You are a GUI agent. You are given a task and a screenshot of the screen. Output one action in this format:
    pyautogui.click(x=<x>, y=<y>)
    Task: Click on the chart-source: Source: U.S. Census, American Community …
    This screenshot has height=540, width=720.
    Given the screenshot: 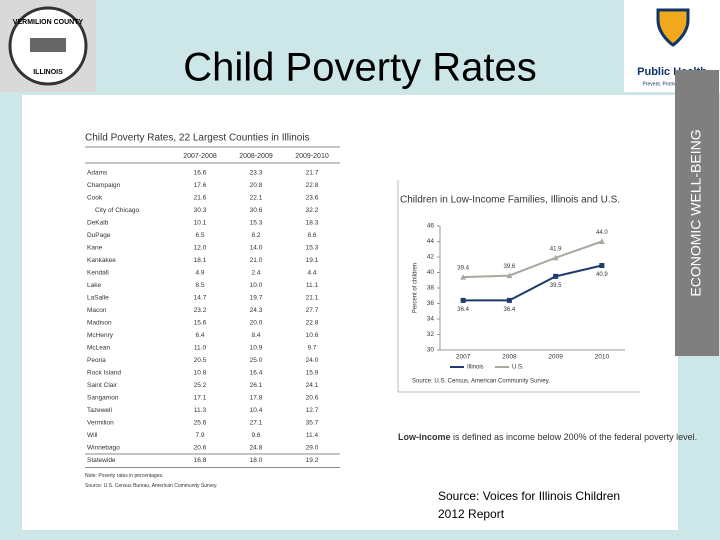 What is the action you would take?
    pyautogui.click(x=481, y=382)
    